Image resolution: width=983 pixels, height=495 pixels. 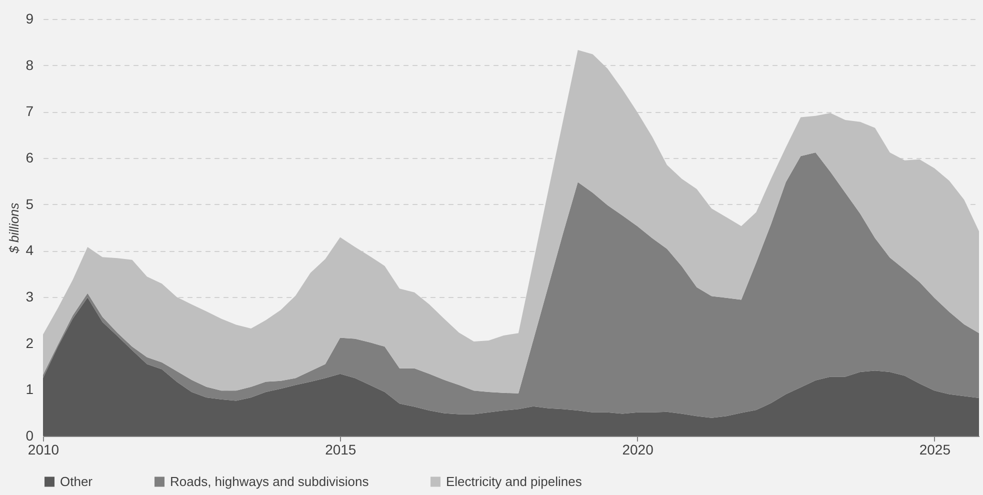 I want to click on y-axis-title: $ billions, so click(x=14, y=228).